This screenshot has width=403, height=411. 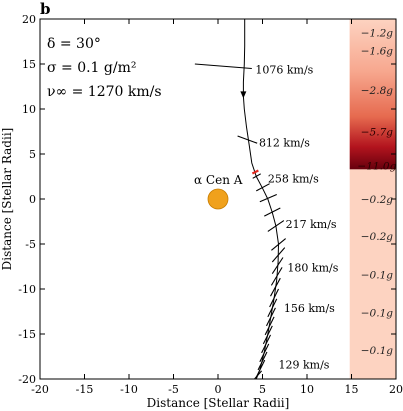 I want to click on y-tick-label-2: -10, so click(x=27, y=289).